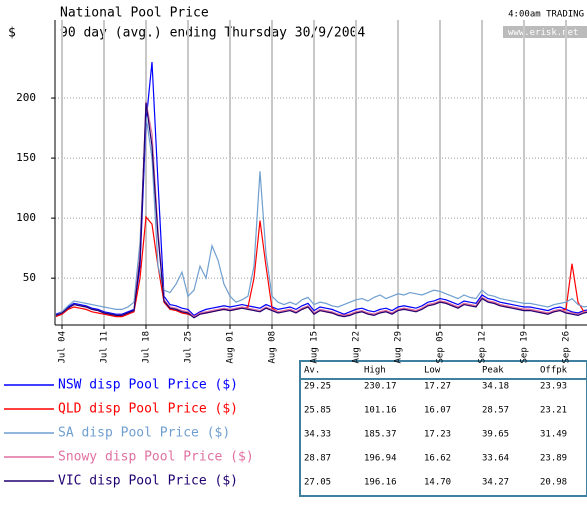  I want to click on x-tick-label: Sep 19, so click(525, 347).